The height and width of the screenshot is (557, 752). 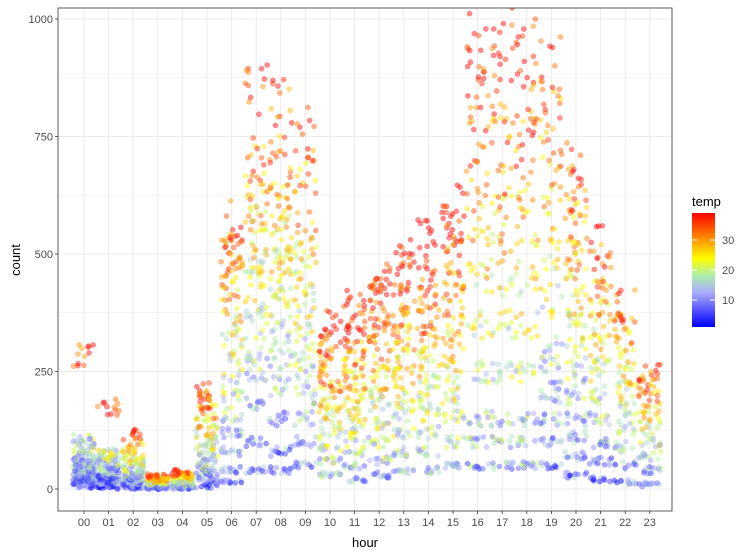 I want to click on y-tick-label: 1000, so click(x=41, y=20).